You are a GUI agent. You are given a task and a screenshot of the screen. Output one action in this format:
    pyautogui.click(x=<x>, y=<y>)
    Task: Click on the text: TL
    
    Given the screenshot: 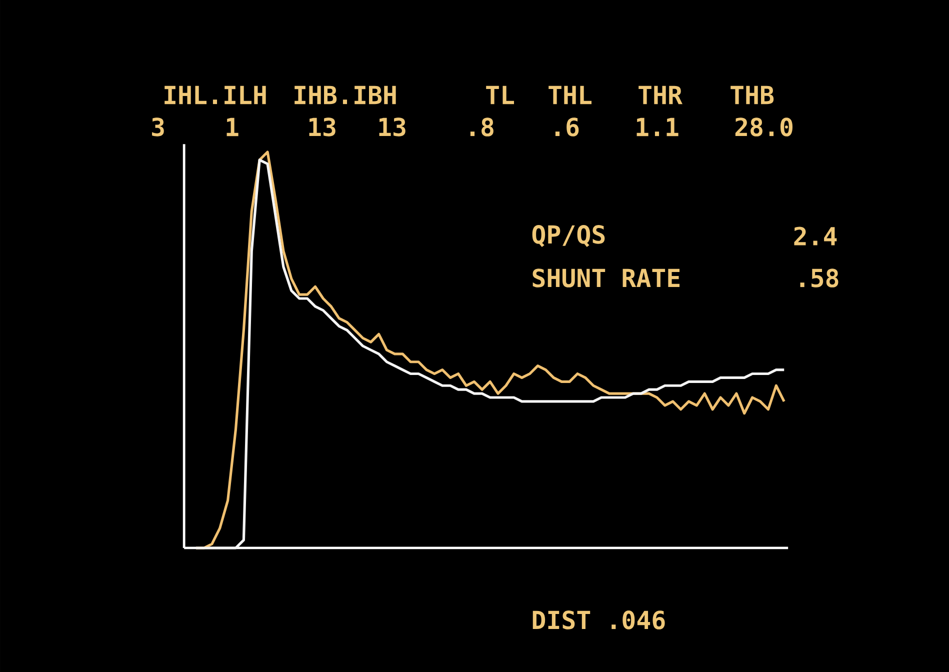 What is the action you would take?
    pyautogui.click(x=500, y=95)
    